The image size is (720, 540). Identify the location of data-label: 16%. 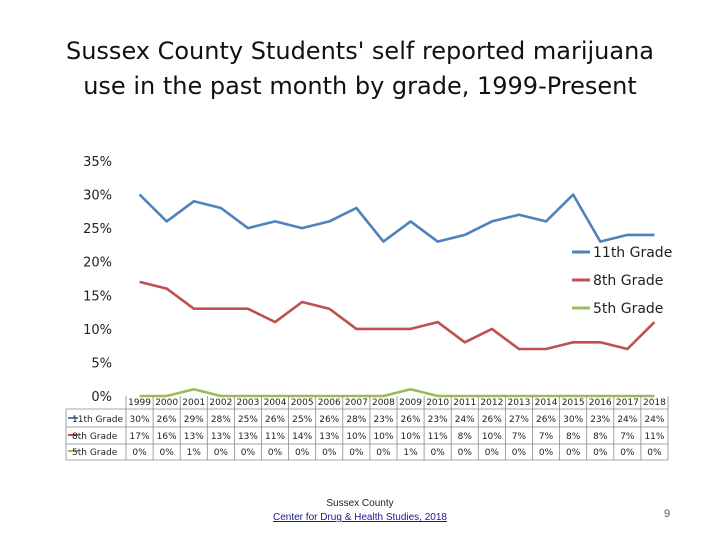
(167, 437).